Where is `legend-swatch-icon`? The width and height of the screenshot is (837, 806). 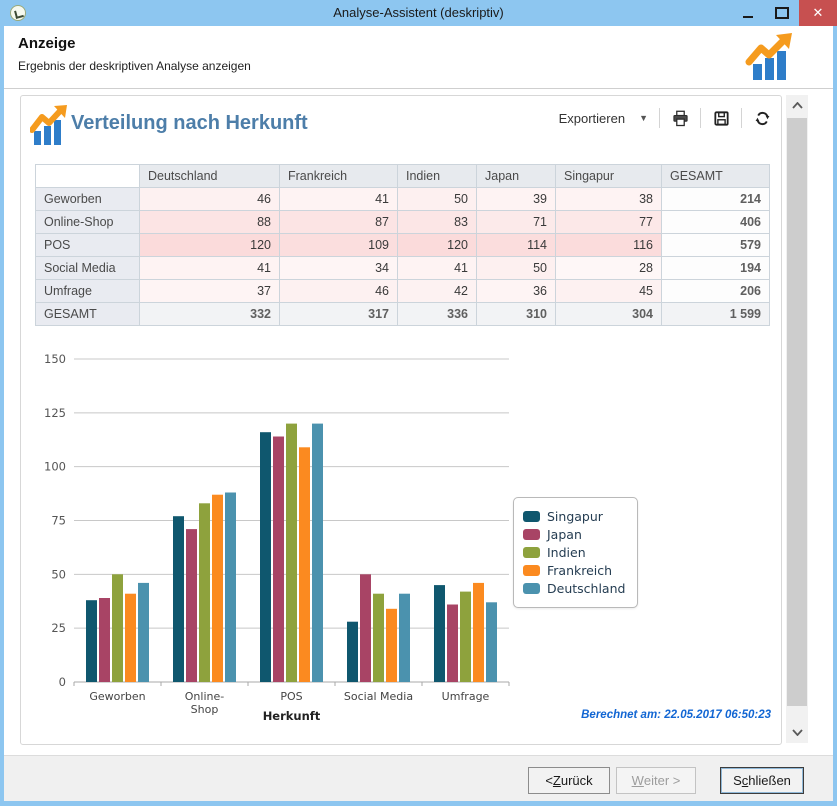 legend-swatch-icon is located at coordinates (531, 552).